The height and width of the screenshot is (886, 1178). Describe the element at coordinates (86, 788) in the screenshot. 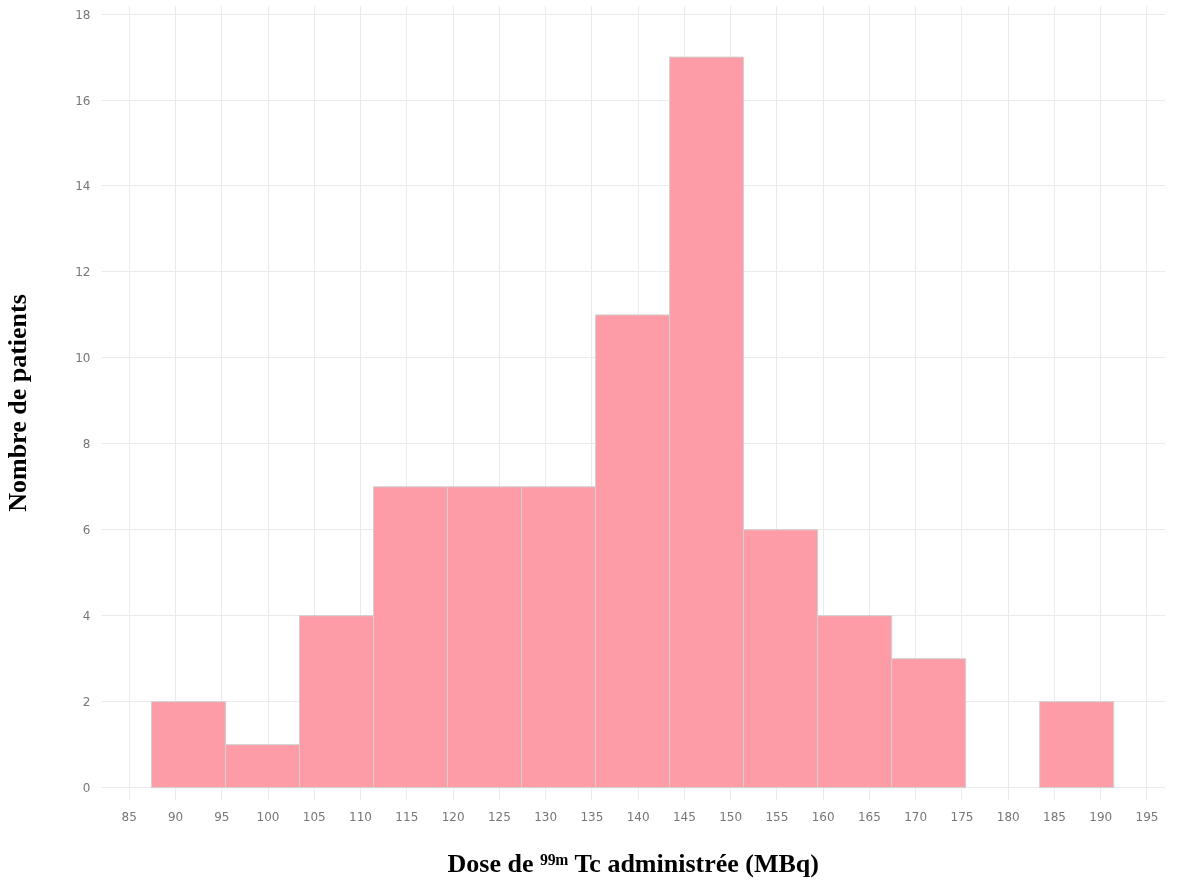

I see `y-tick-label: 0` at that location.